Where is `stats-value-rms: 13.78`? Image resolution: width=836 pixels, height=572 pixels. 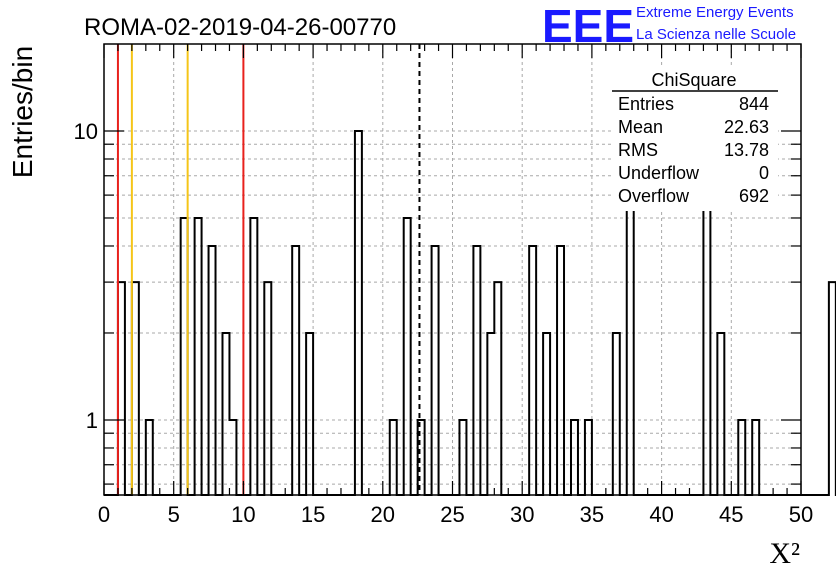 stats-value-rms: 13.78 is located at coordinates (746, 150).